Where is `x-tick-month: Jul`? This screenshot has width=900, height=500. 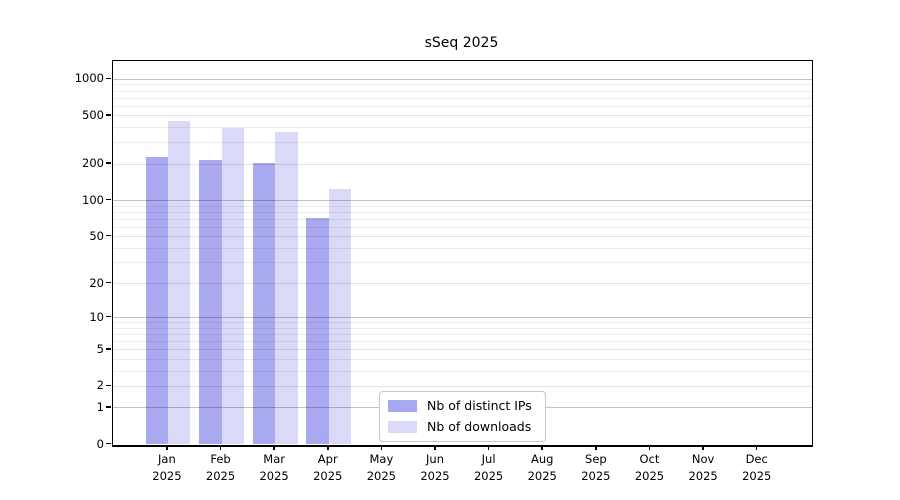 x-tick-month: Jul is located at coordinates (488, 459).